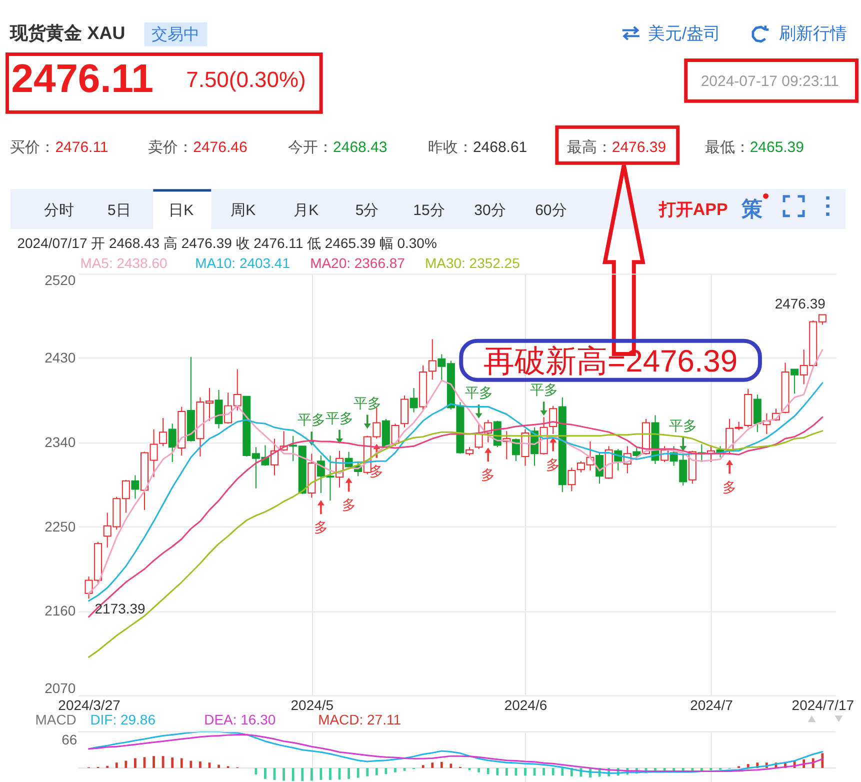 This screenshot has height=782, width=861. I want to click on x-tick-label: 2024/7, so click(712, 705).